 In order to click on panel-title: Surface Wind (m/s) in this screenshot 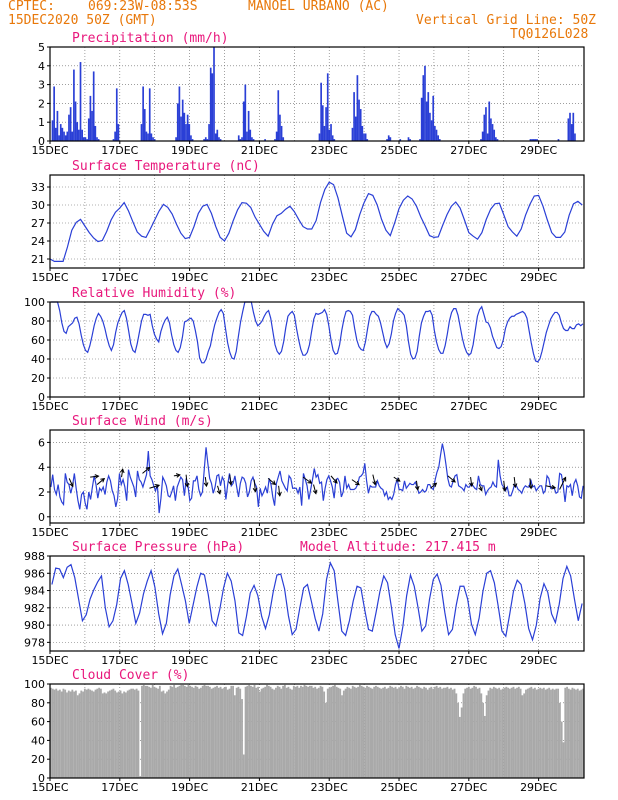, I will do `click(142, 421)`.